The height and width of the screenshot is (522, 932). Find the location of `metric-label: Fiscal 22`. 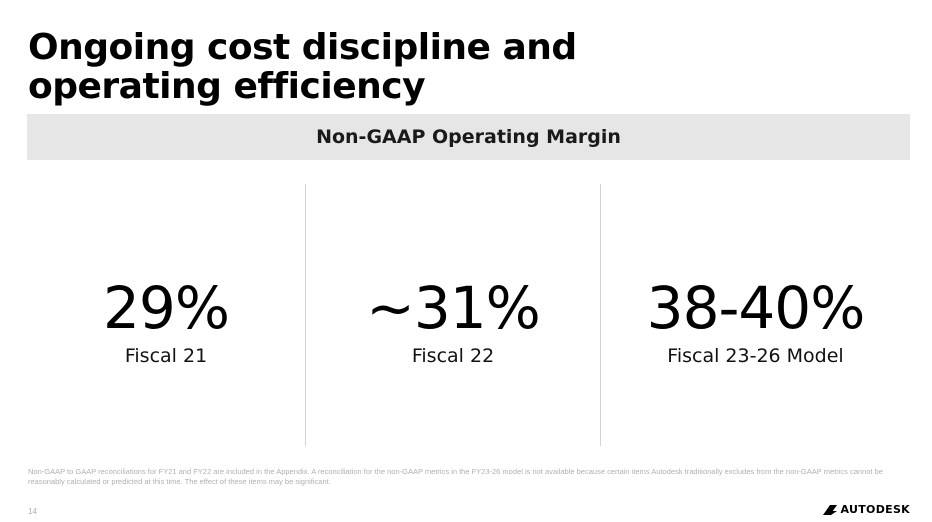

metric-label: Fiscal 22 is located at coordinates (453, 356).